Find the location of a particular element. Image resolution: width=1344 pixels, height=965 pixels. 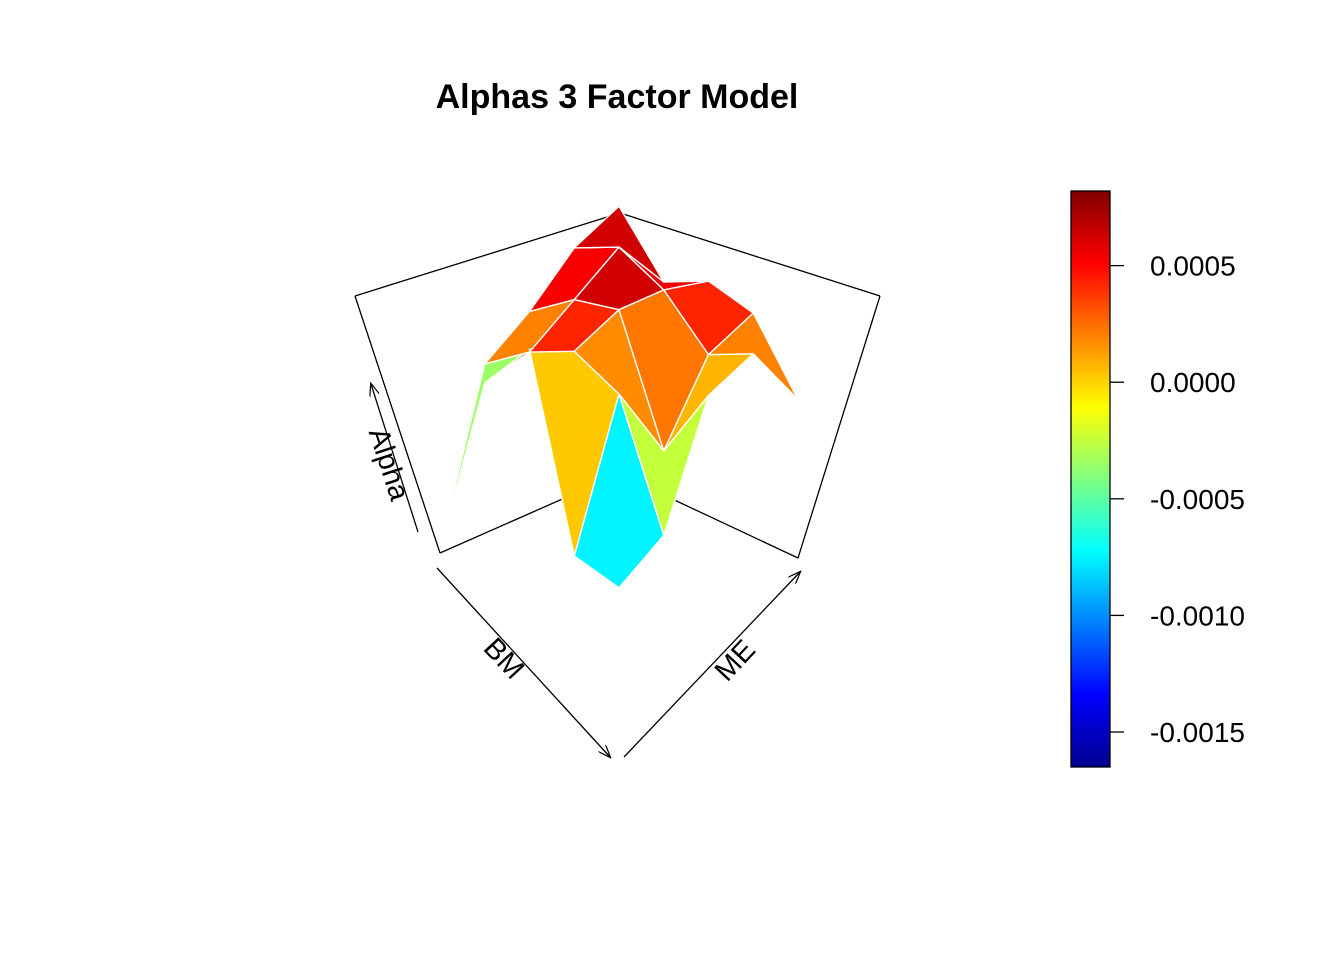

surface-facets is located at coordinates (619, 397).